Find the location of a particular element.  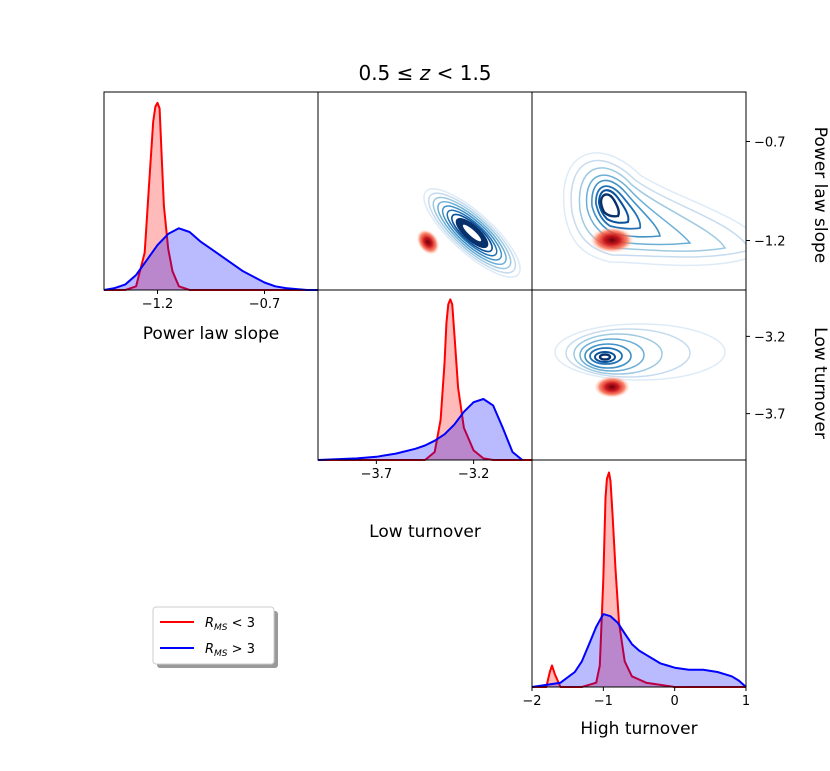

marginal-curve-blue-high-turnover is located at coordinates (639, 650).